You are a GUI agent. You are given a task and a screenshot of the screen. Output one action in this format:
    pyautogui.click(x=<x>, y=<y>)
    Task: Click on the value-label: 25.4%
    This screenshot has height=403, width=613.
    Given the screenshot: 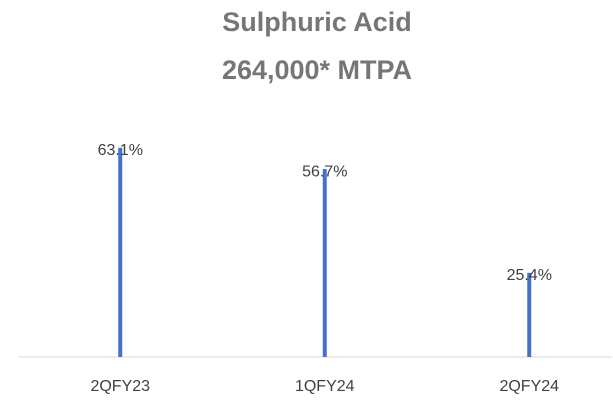 What is the action you would take?
    pyautogui.click(x=529, y=275)
    